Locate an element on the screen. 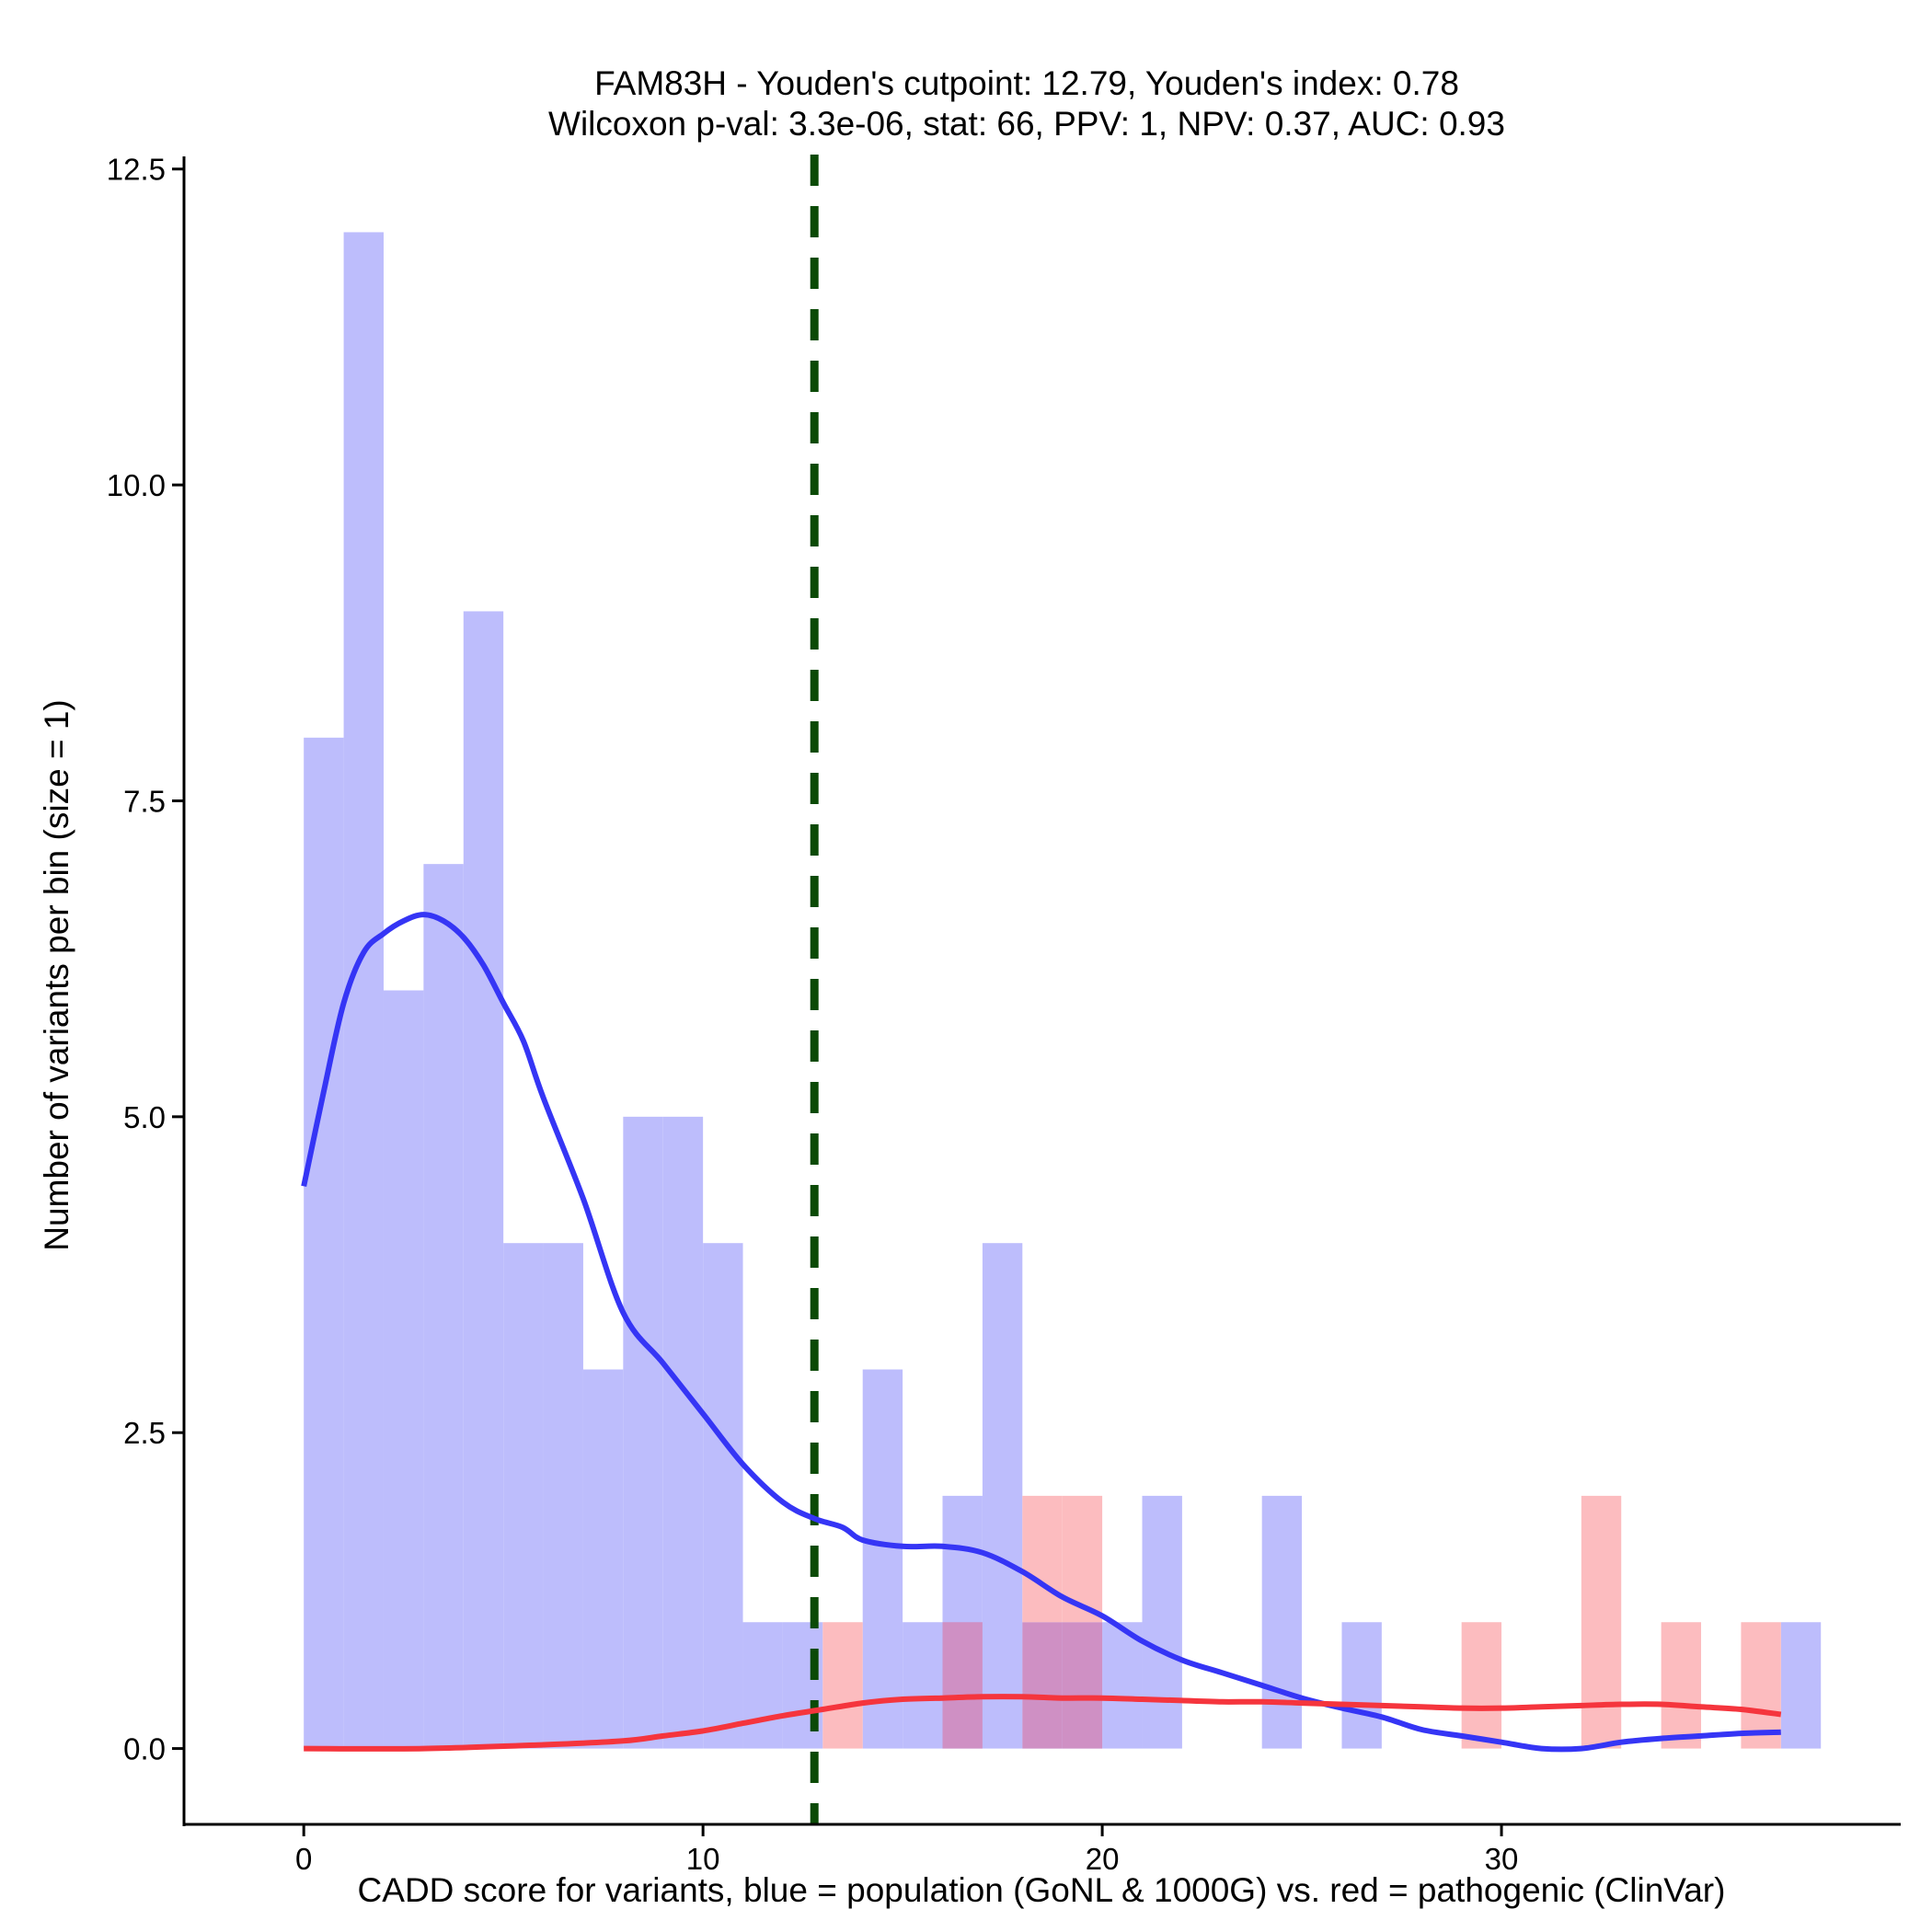 The height and width of the screenshot is (1932, 1932). x-tick-label: 30 is located at coordinates (1502, 1859).